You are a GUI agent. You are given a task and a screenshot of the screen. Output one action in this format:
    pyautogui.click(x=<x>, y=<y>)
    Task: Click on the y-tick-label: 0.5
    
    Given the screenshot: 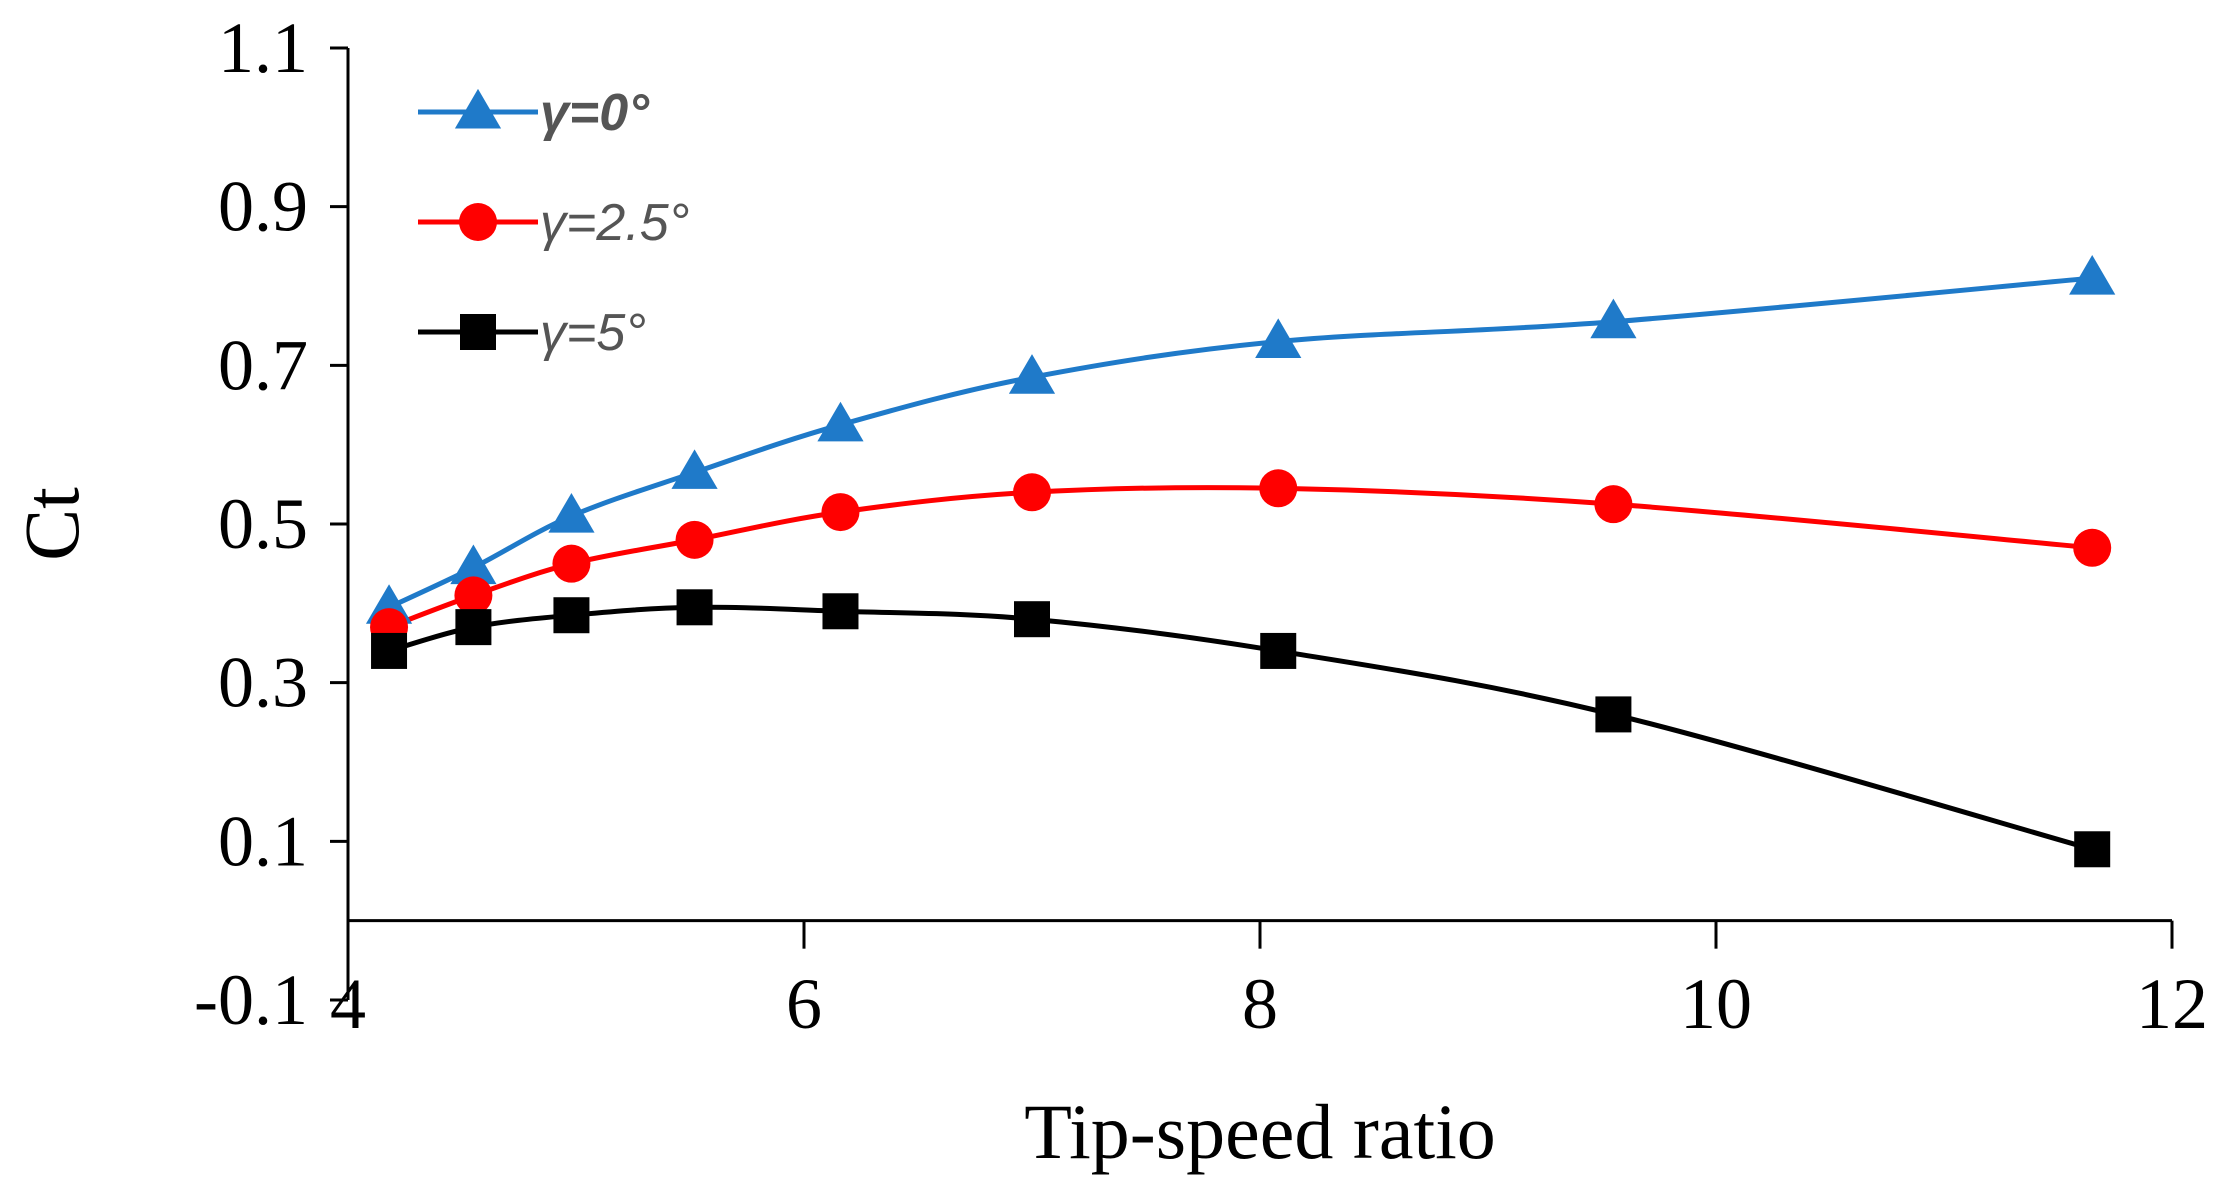 What is the action you would take?
    pyautogui.click(x=263, y=524)
    